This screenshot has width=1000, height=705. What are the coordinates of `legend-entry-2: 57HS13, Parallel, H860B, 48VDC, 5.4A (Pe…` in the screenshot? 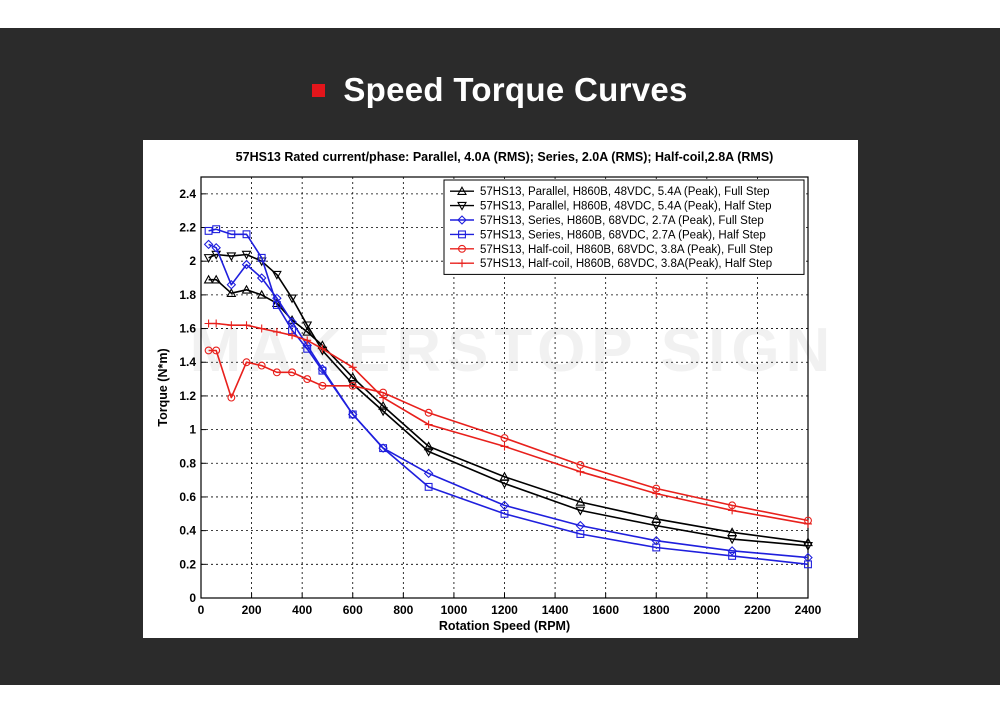 It's located at (626, 207).